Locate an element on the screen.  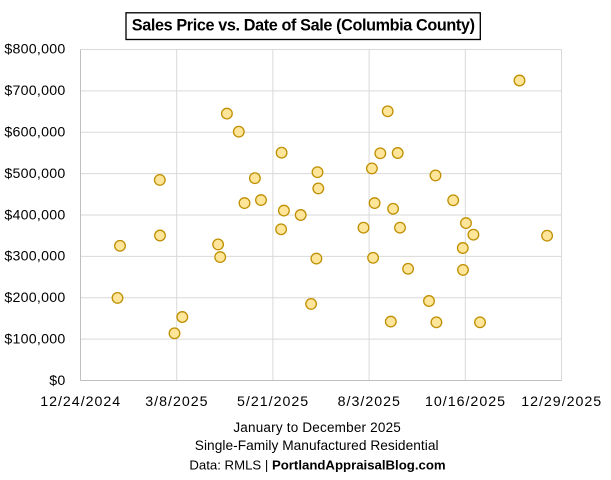
svg-text: $200,000 is located at coordinates (34, 298).